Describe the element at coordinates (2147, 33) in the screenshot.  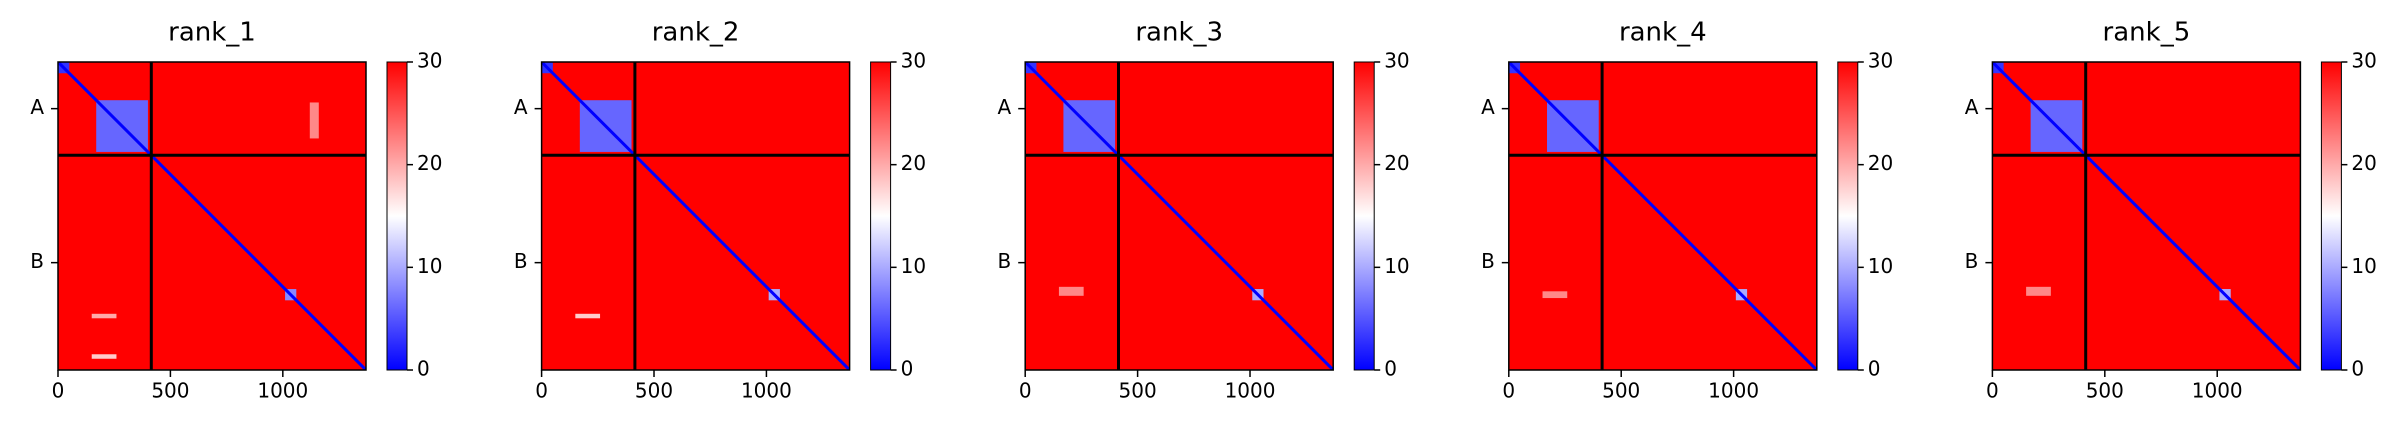
I see `panel-title: rank_5` at that location.